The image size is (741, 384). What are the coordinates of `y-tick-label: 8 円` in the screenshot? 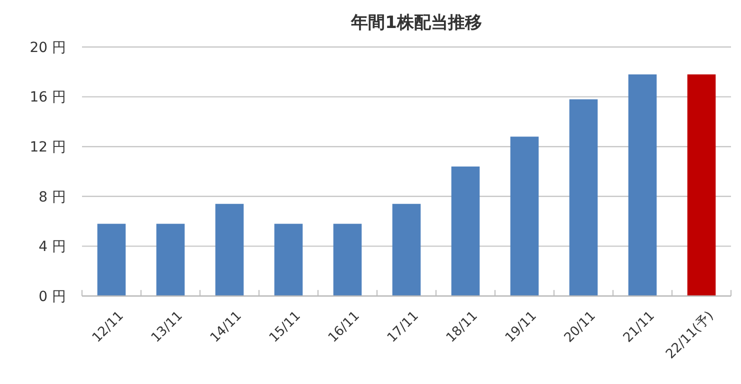 It's located at (52, 197).